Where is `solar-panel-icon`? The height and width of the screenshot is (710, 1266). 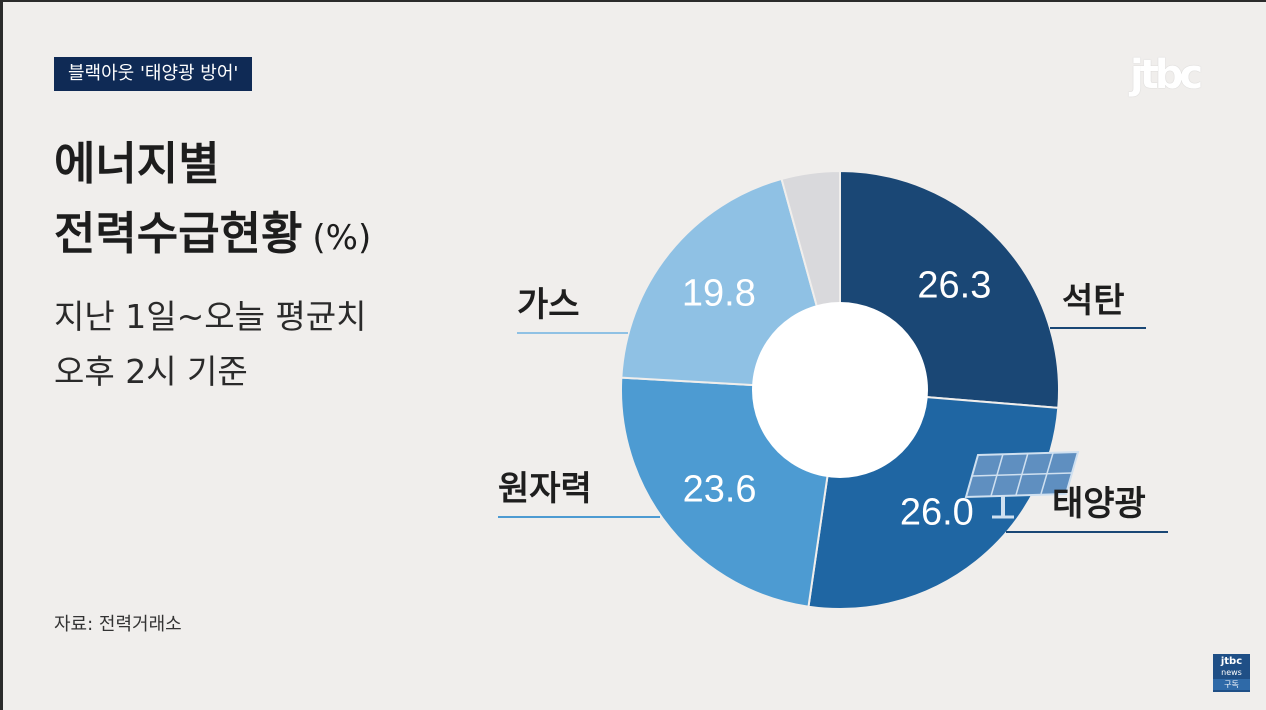 solar-panel-icon is located at coordinates (1022, 484).